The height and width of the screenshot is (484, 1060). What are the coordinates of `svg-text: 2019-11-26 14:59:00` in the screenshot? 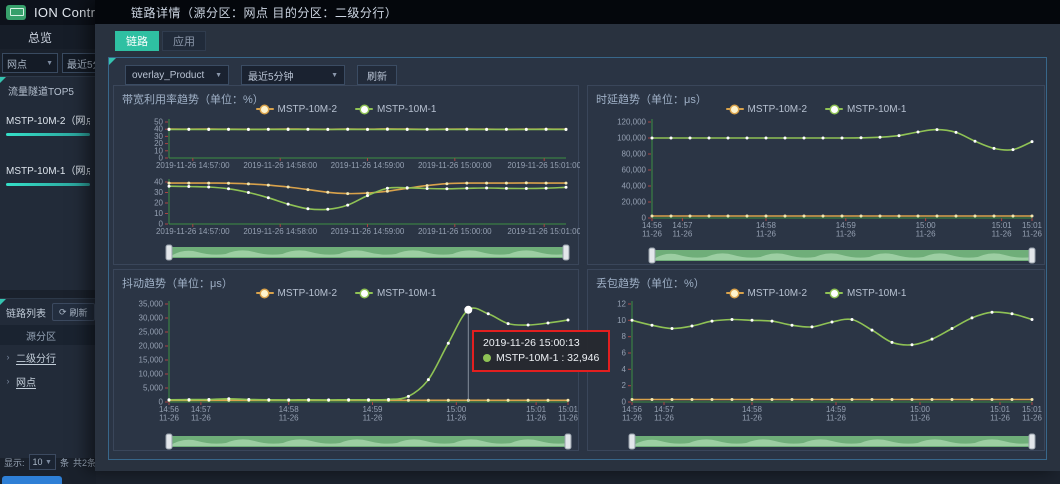 It's located at (368, 165).